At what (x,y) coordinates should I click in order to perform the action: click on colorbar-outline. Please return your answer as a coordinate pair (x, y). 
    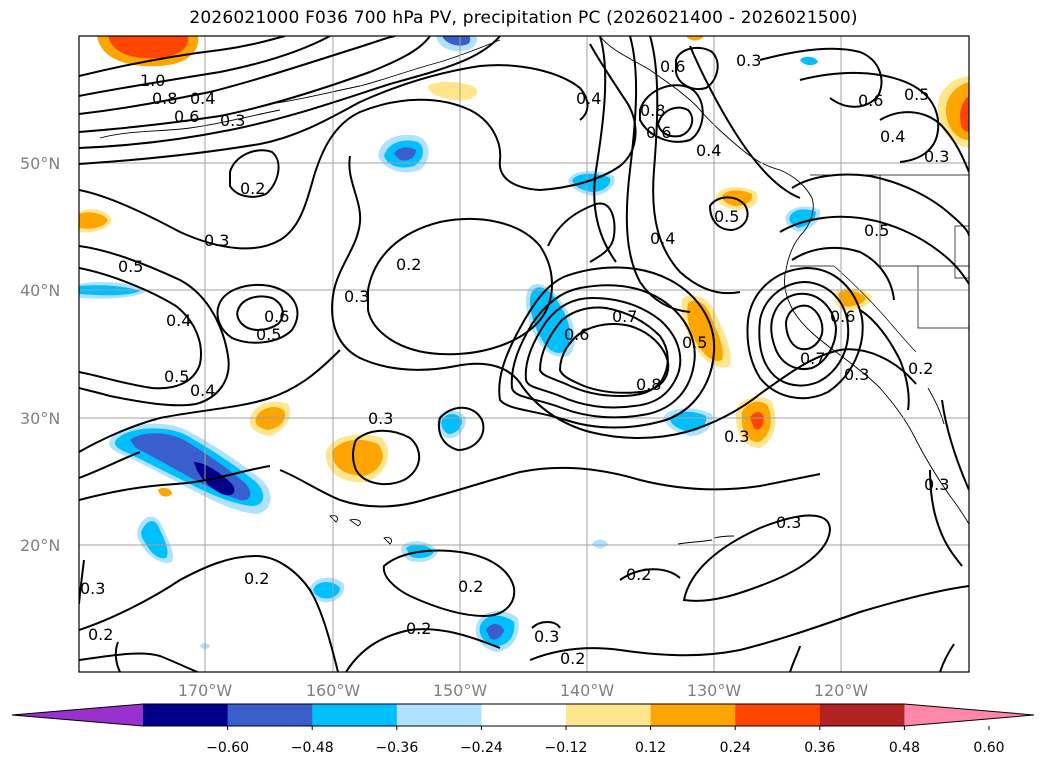
    Looking at the image, I should click on (523, 715).